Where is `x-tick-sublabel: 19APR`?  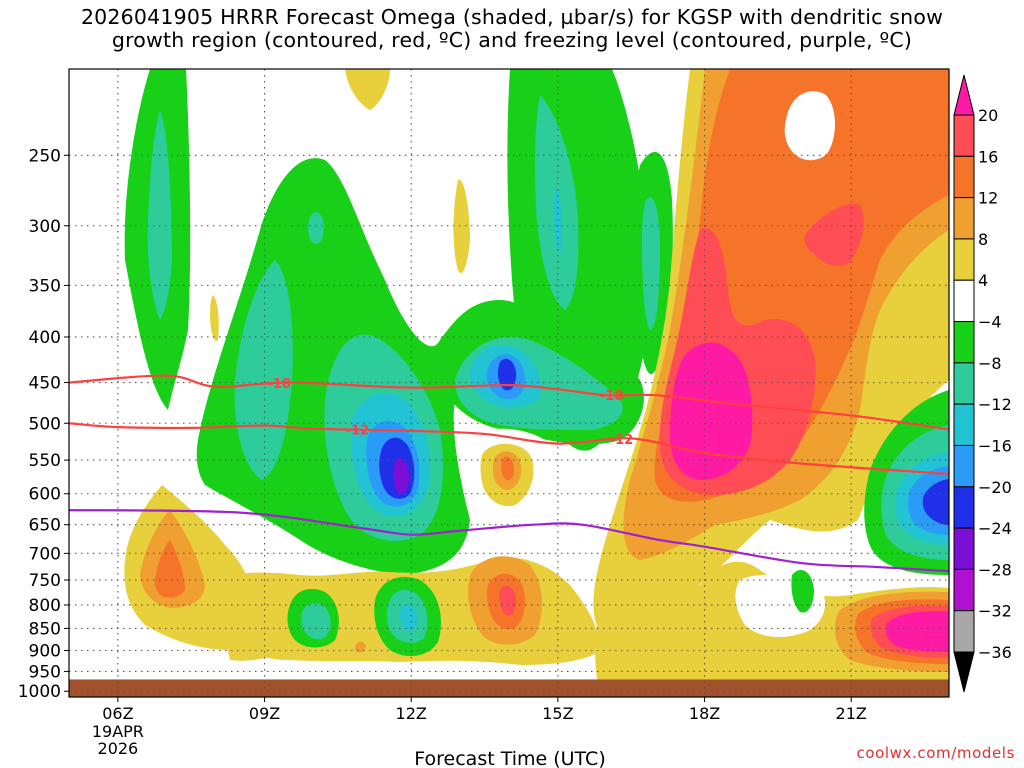 x-tick-sublabel: 19APR is located at coordinates (118, 731).